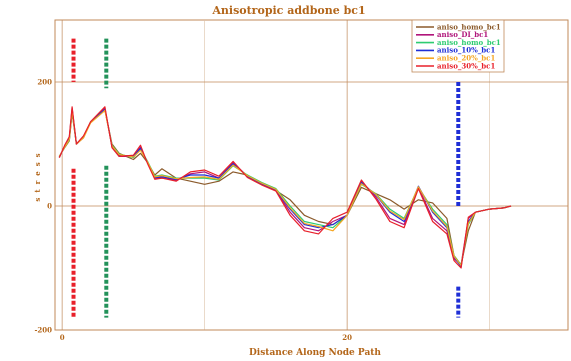 The width and height of the screenshot is (571, 361). I want to click on legend-box, so click(458, 46).